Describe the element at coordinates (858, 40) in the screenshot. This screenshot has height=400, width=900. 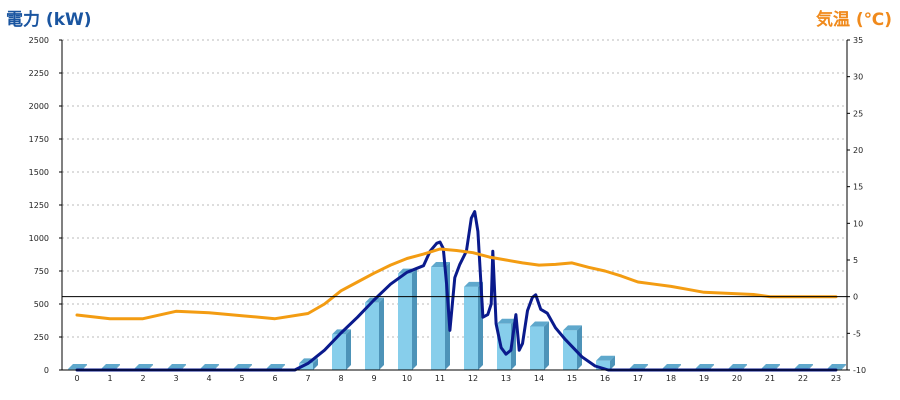
I see `right-tick-label: 35` at that location.